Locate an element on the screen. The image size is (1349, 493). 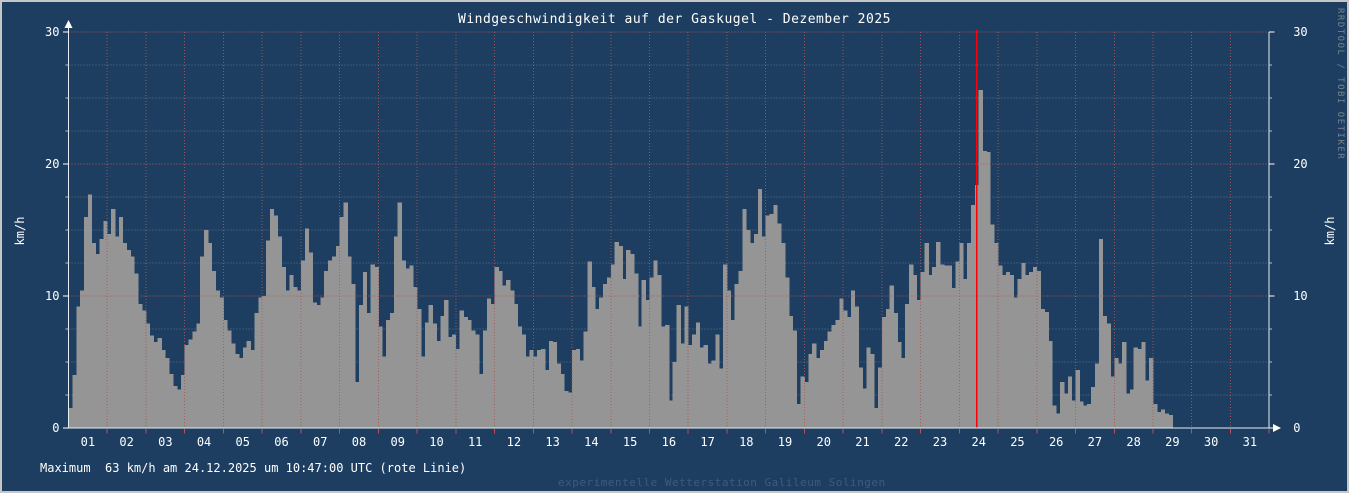
x-tick-label: 06 is located at coordinates (281, 442).